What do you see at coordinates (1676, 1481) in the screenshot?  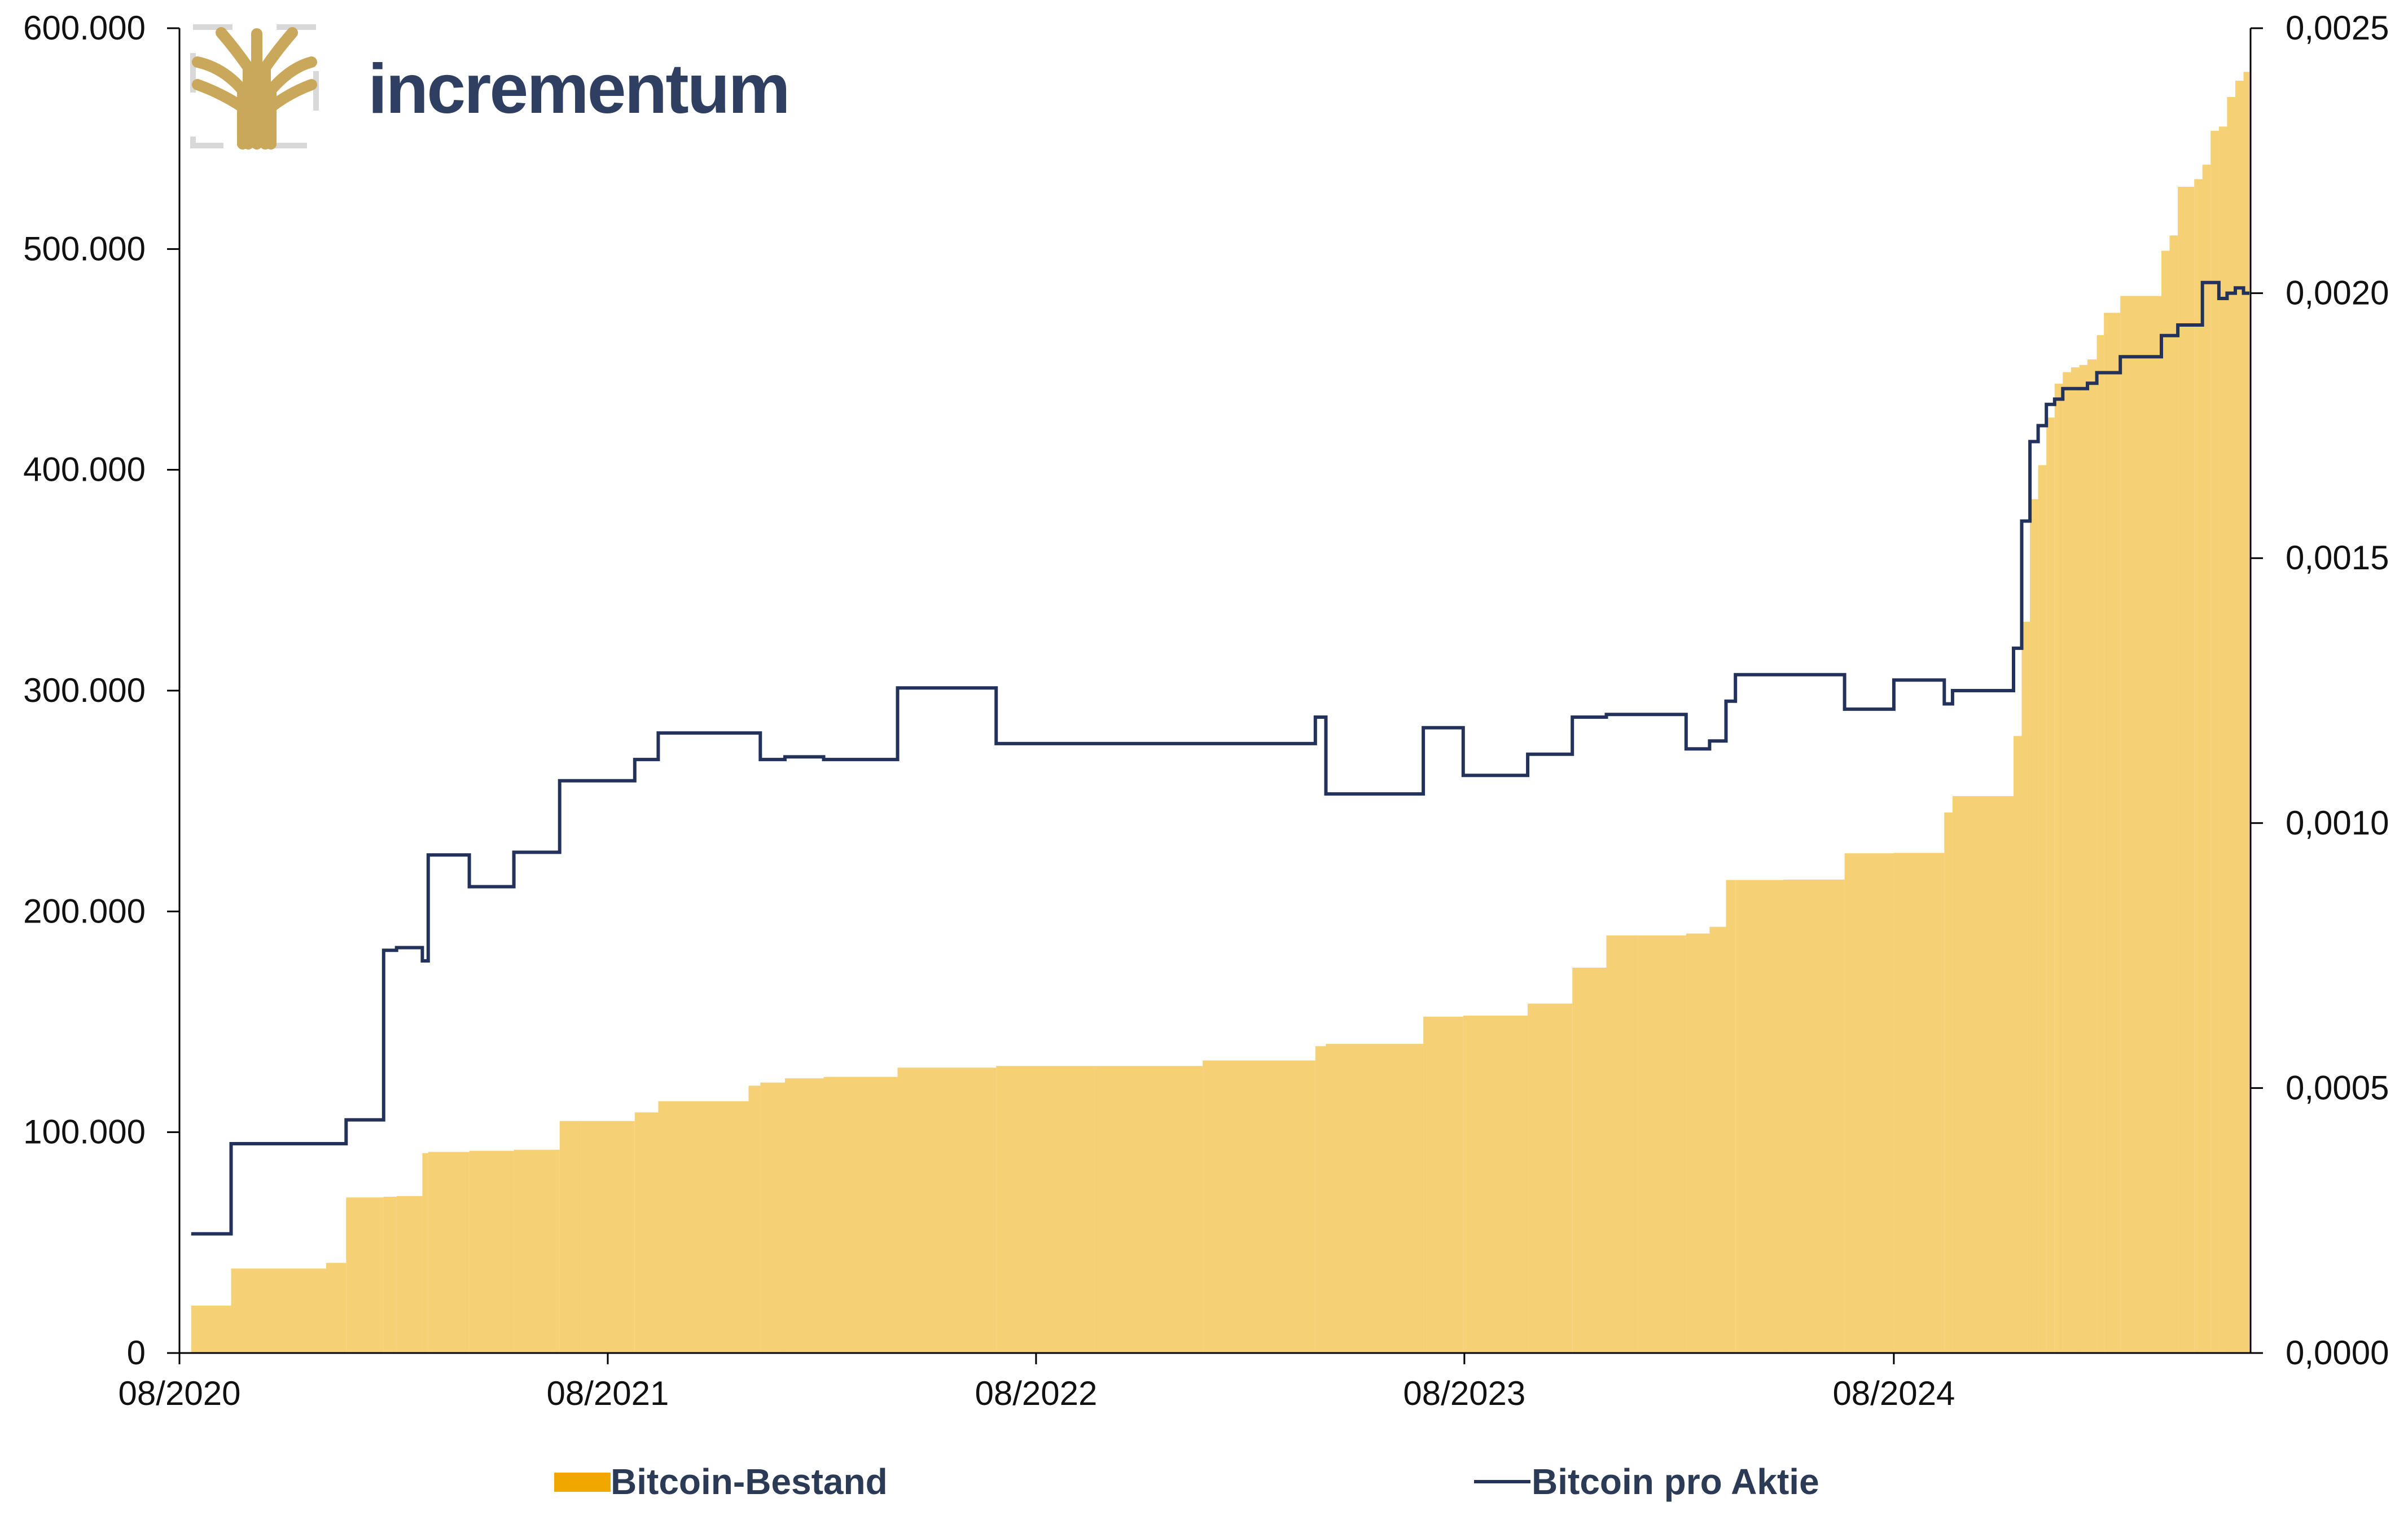 I see `legend-label-bitcoin-pro-aktie: Bitcoin pro Aktie` at bounding box center [1676, 1481].